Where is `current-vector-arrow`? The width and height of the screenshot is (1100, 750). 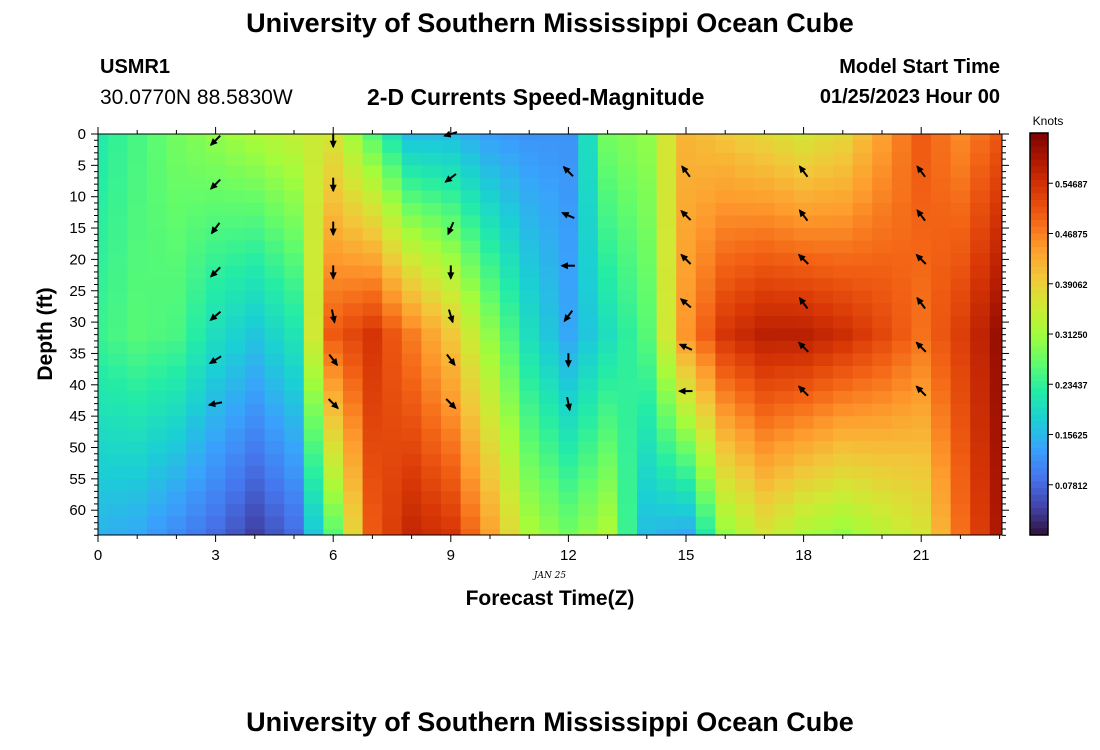 current-vector-arrow is located at coordinates (686, 259).